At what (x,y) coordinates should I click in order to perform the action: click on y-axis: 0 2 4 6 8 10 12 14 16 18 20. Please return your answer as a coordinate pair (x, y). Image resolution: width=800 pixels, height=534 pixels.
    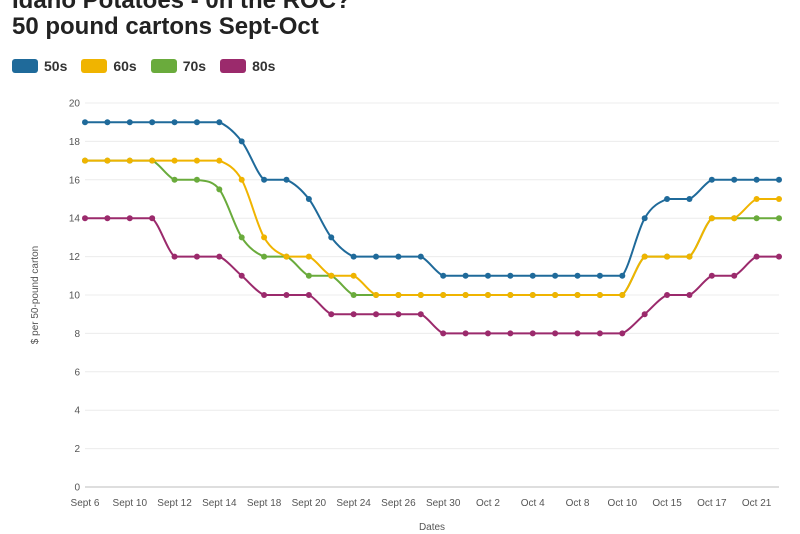
    Looking at the image, I should click on (75, 296).